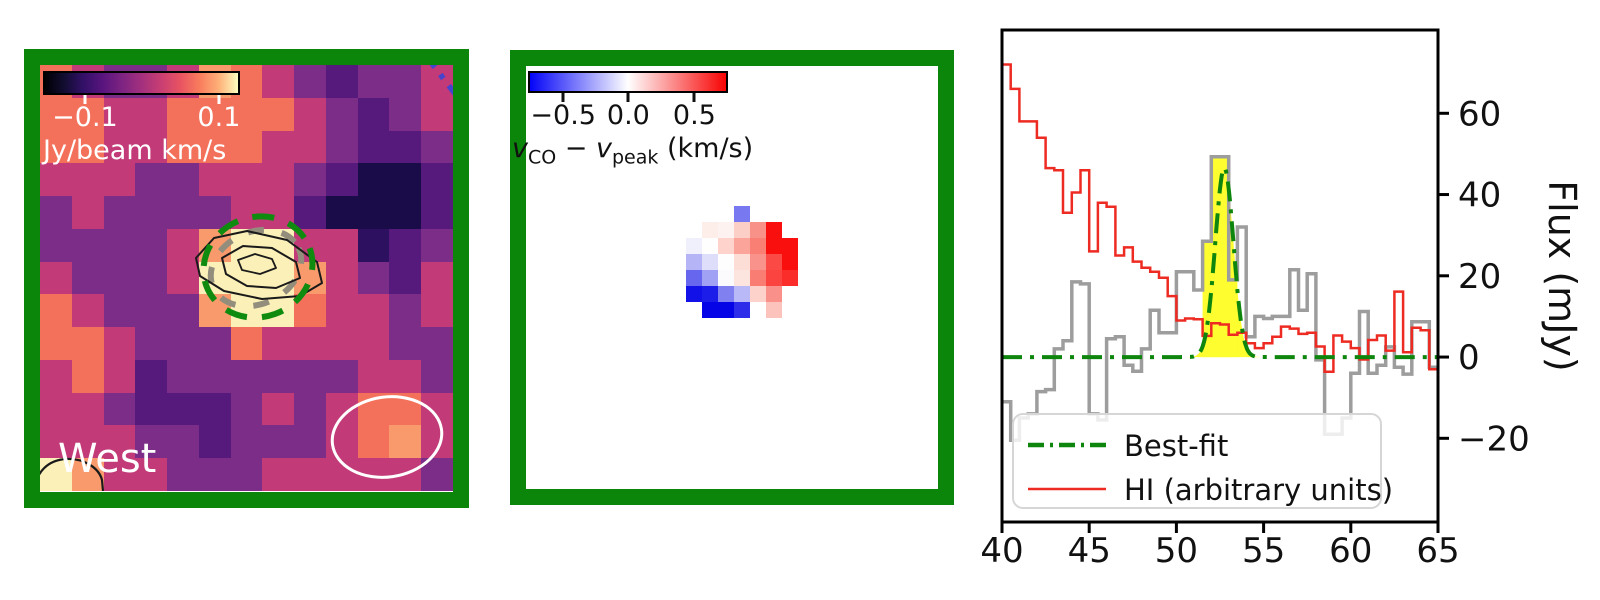  Describe the element at coordinates (1263, 551) in the screenshot. I see `x-tick-label: 55` at that location.